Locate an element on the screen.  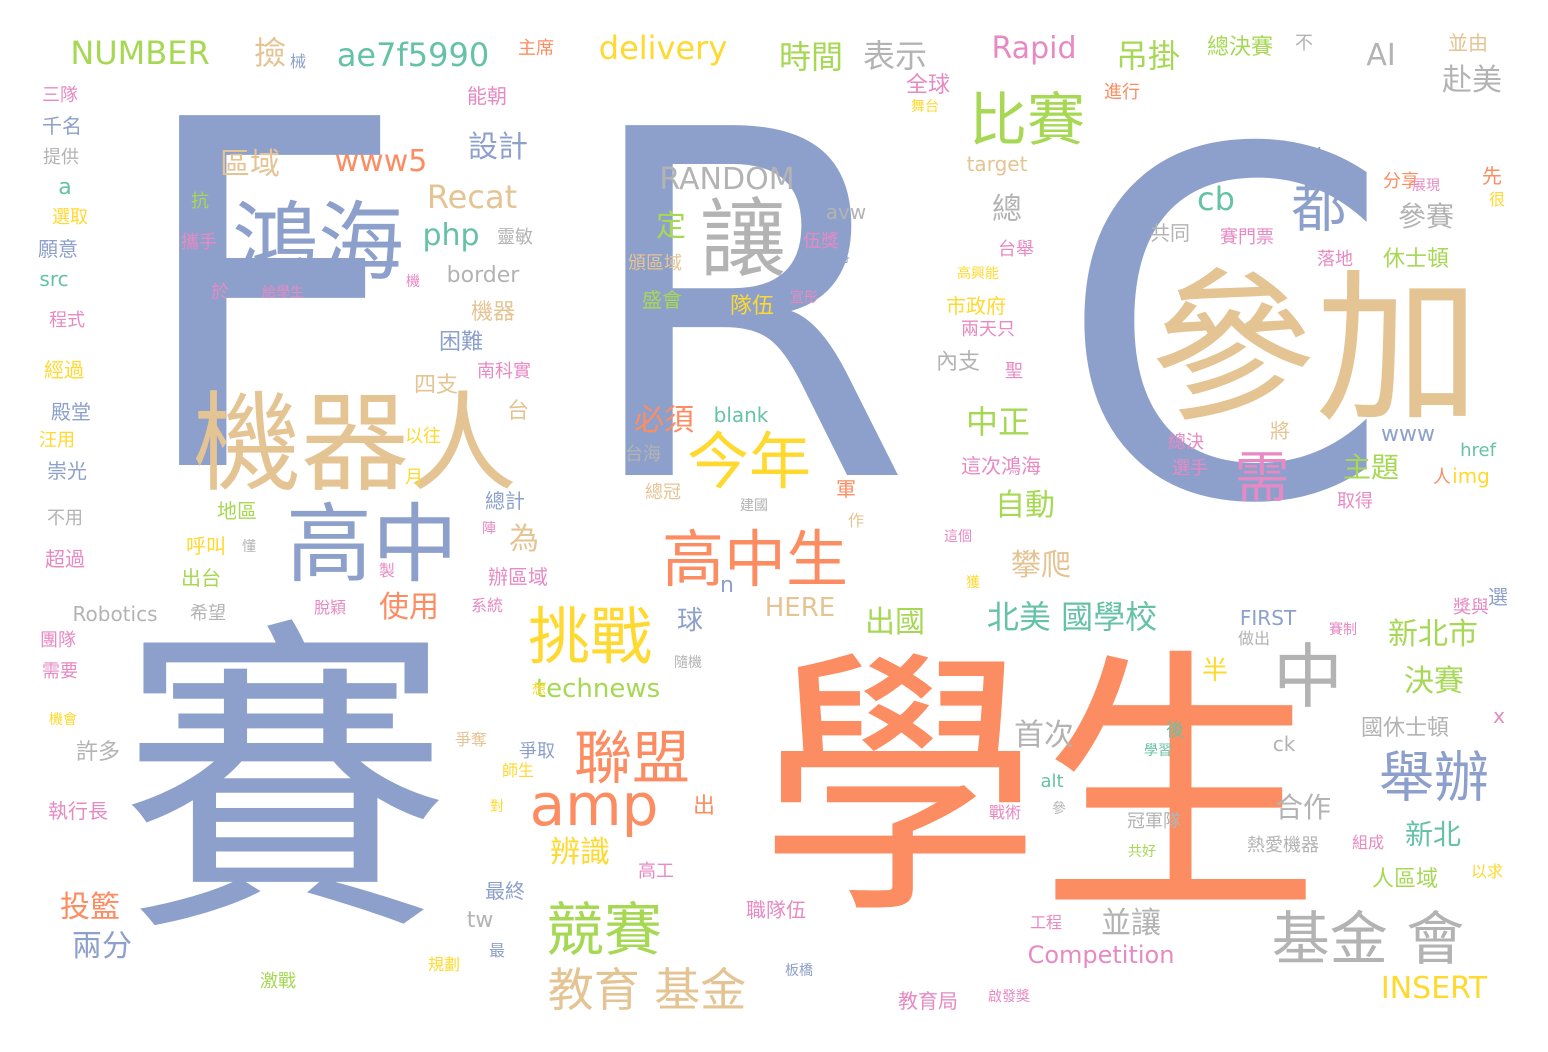
cloud-word: 將 is located at coordinates (1280, 431).